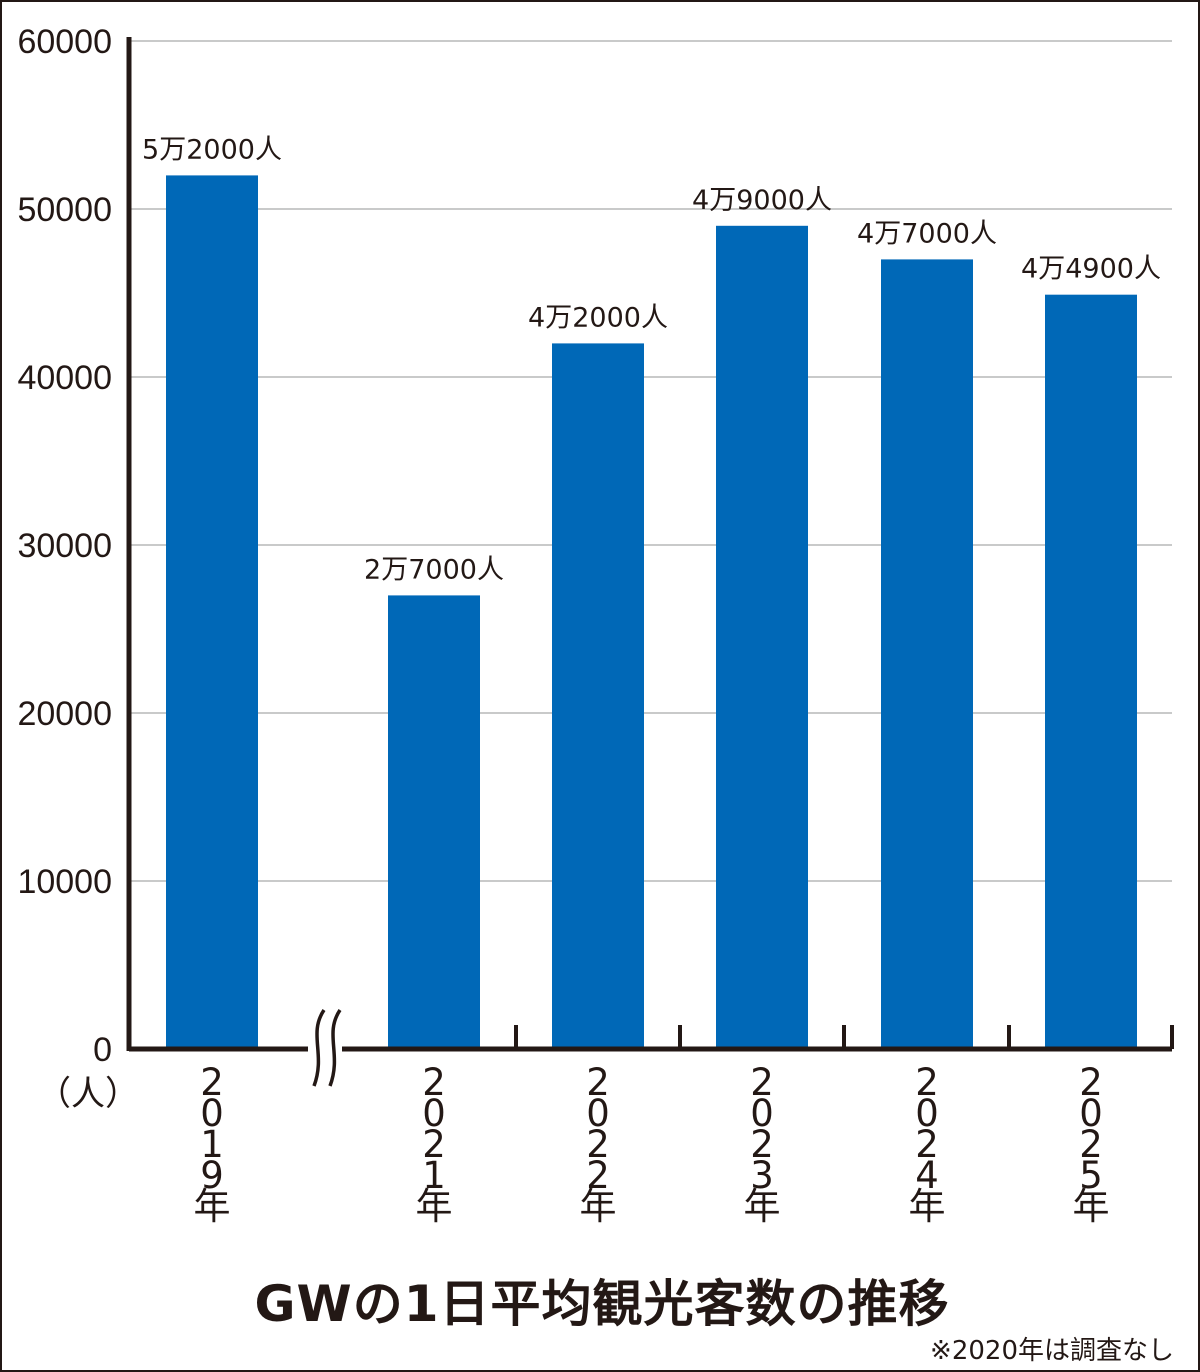  Describe the element at coordinates (64, 42) in the screenshot. I see `y-tick-label: 60000` at that location.